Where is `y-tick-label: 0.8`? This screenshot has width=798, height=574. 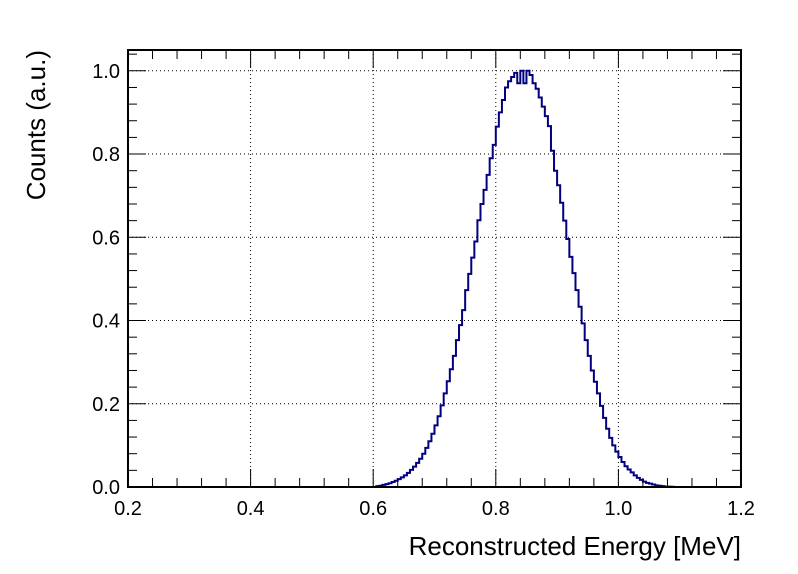 y-tick-label: 0.8 is located at coordinates (106, 155).